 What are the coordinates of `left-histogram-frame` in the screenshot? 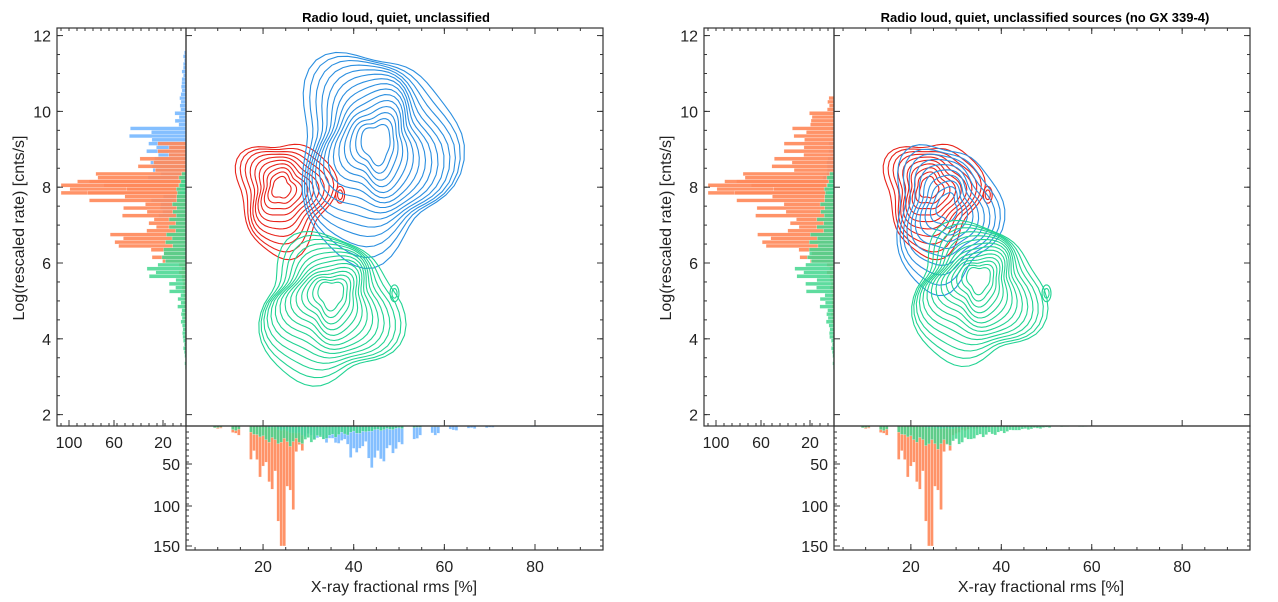 It's located at (769, 227).